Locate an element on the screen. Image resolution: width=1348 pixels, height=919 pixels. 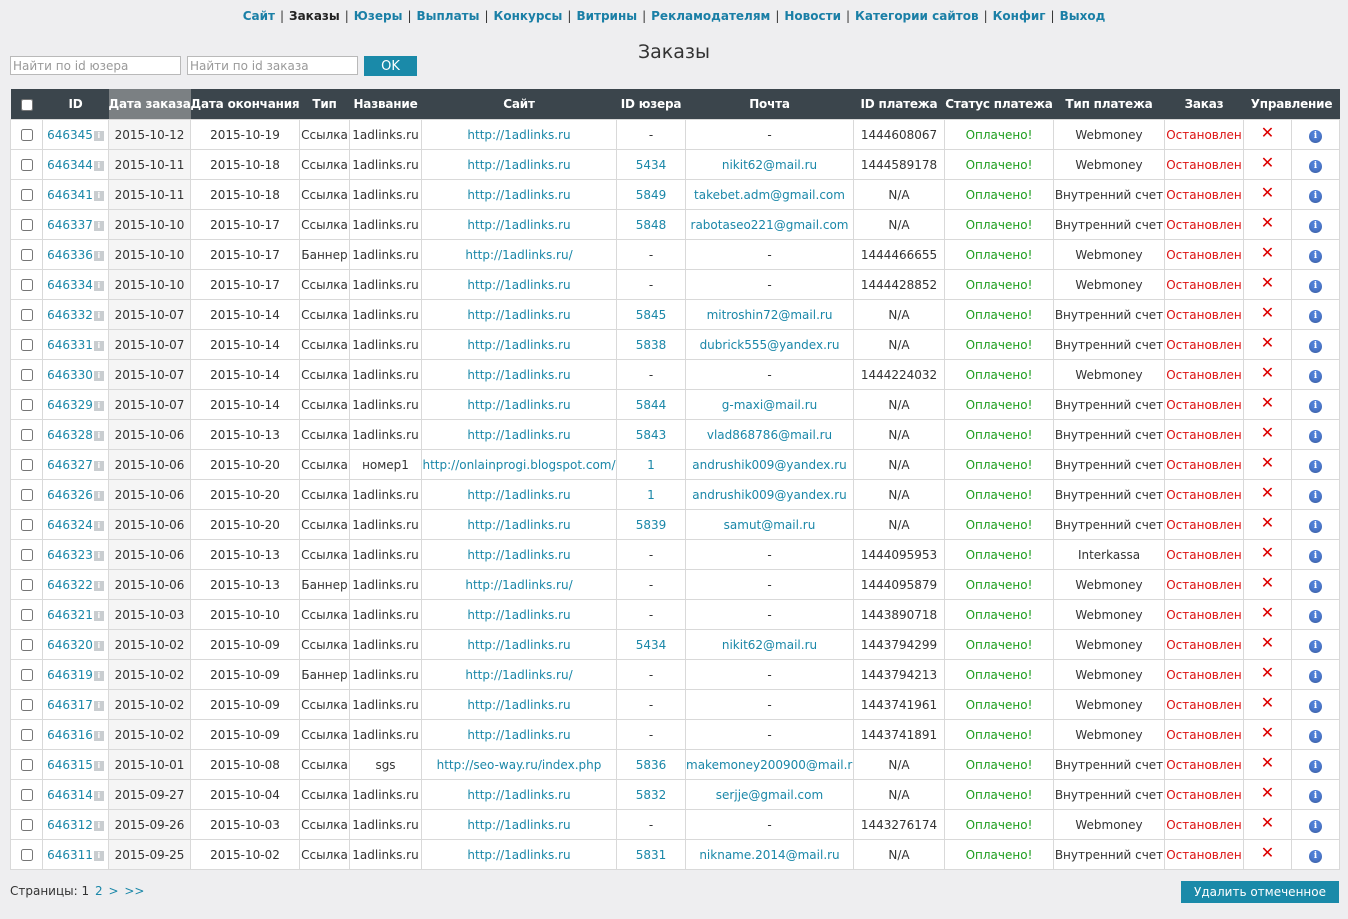
nav-link: Выход is located at coordinates (1082, 16).